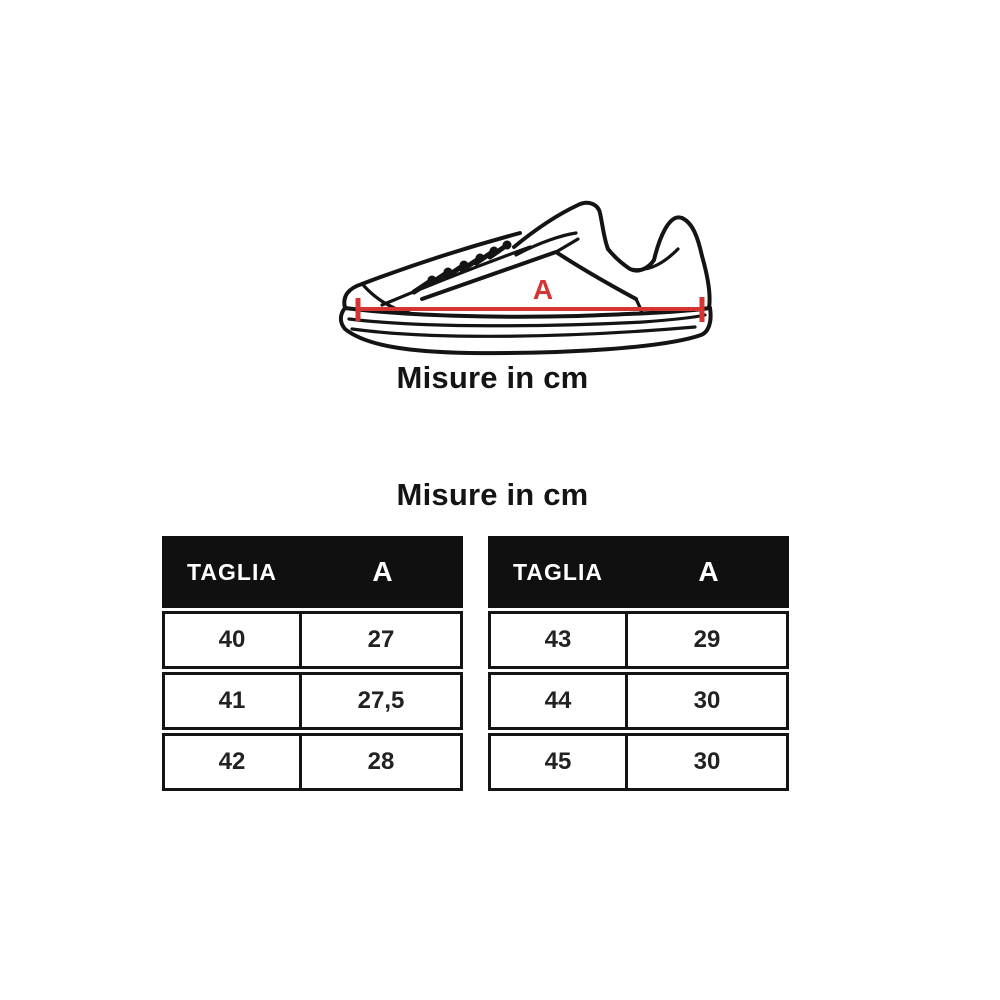 This screenshot has width=1000, height=1000. What do you see at coordinates (492, 494) in the screenshot?
I see `table-caption: Misure in cm` at bounding box center [492, 494].